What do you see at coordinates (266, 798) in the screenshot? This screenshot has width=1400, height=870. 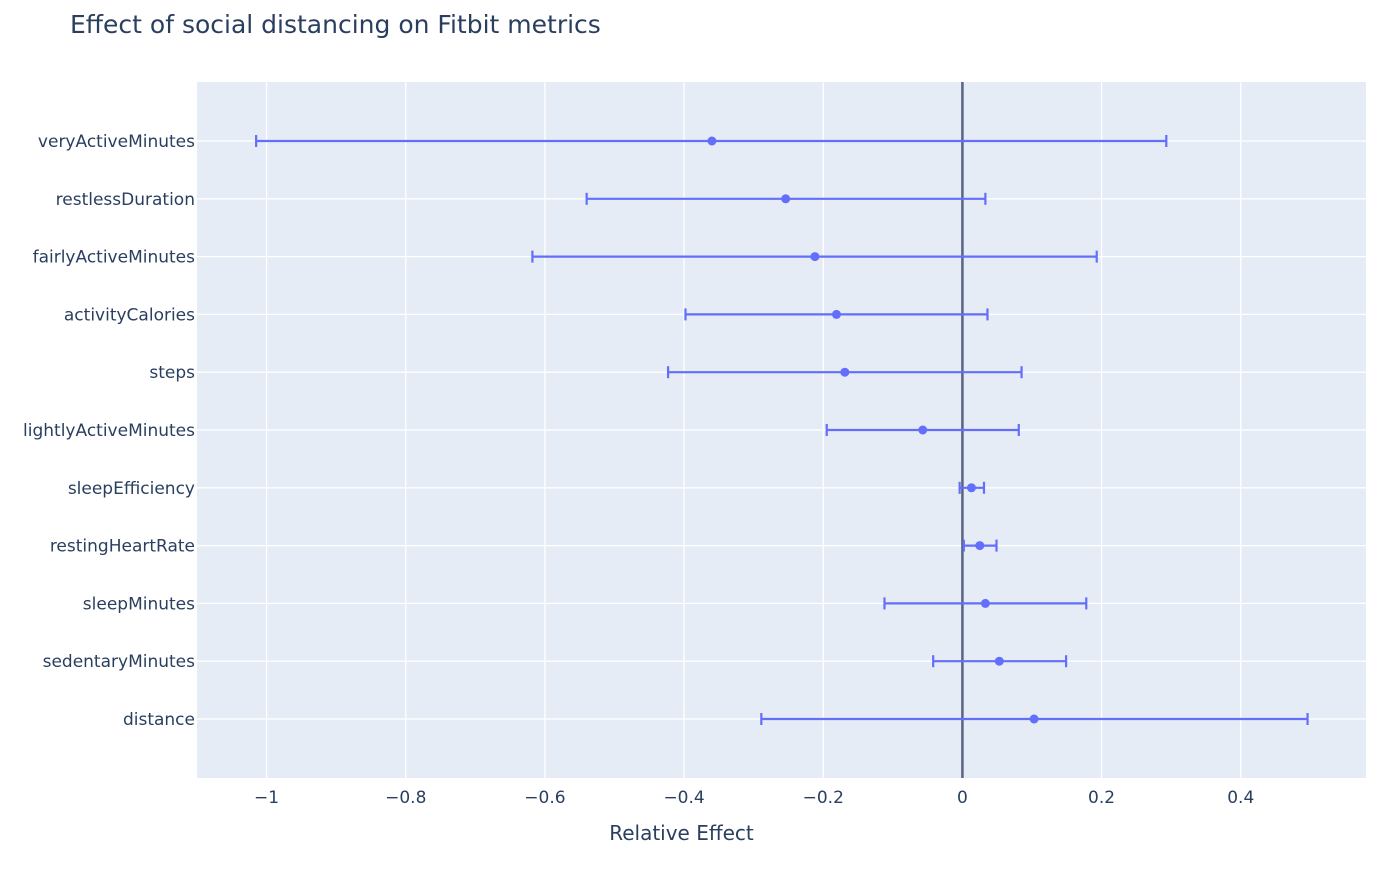 I see `x-tick-label: −1` at bounding box center [266, 798].